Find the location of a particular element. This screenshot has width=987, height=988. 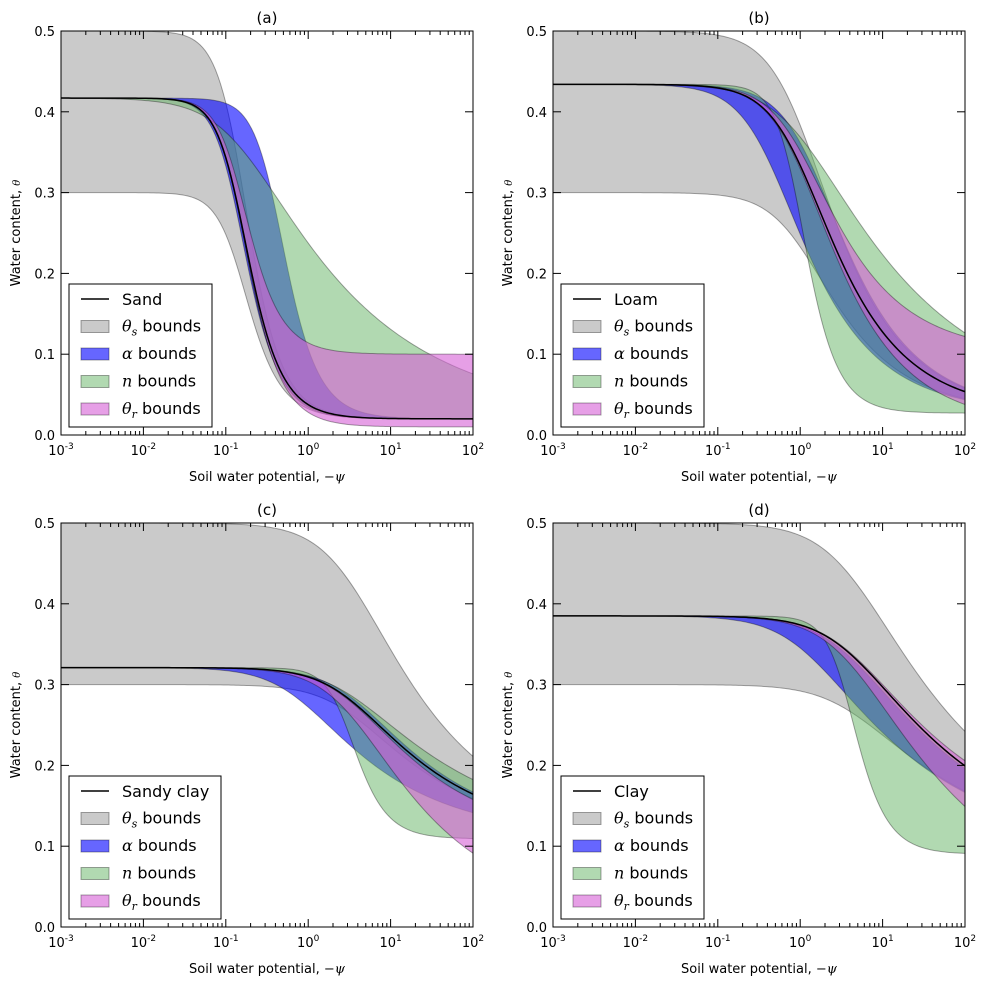

panel-title: (a) is located at coordinates (267, 18).